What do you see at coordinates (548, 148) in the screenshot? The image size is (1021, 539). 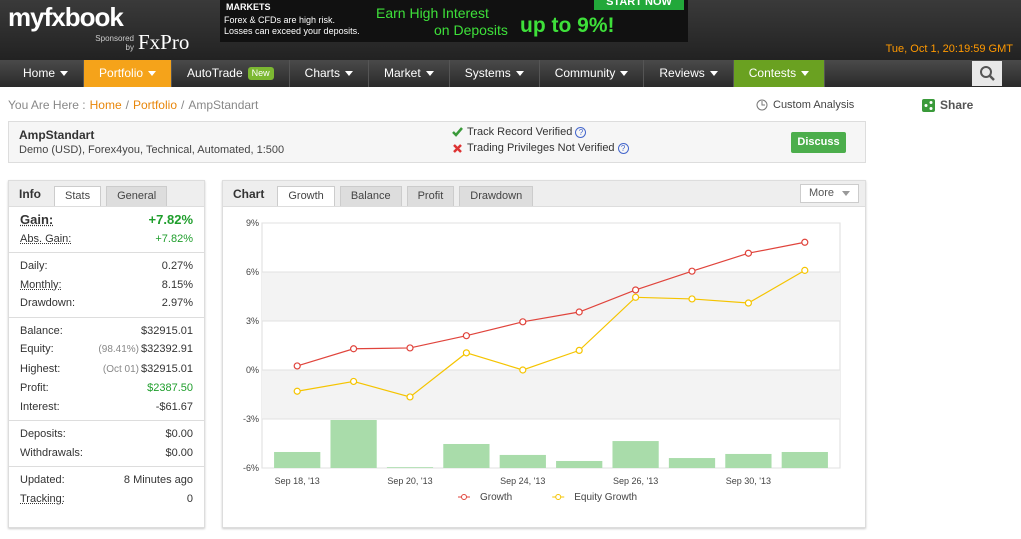 I see `trading-privileges: Trading Privileges Not Verified ?` at bounding box center [548, 148].